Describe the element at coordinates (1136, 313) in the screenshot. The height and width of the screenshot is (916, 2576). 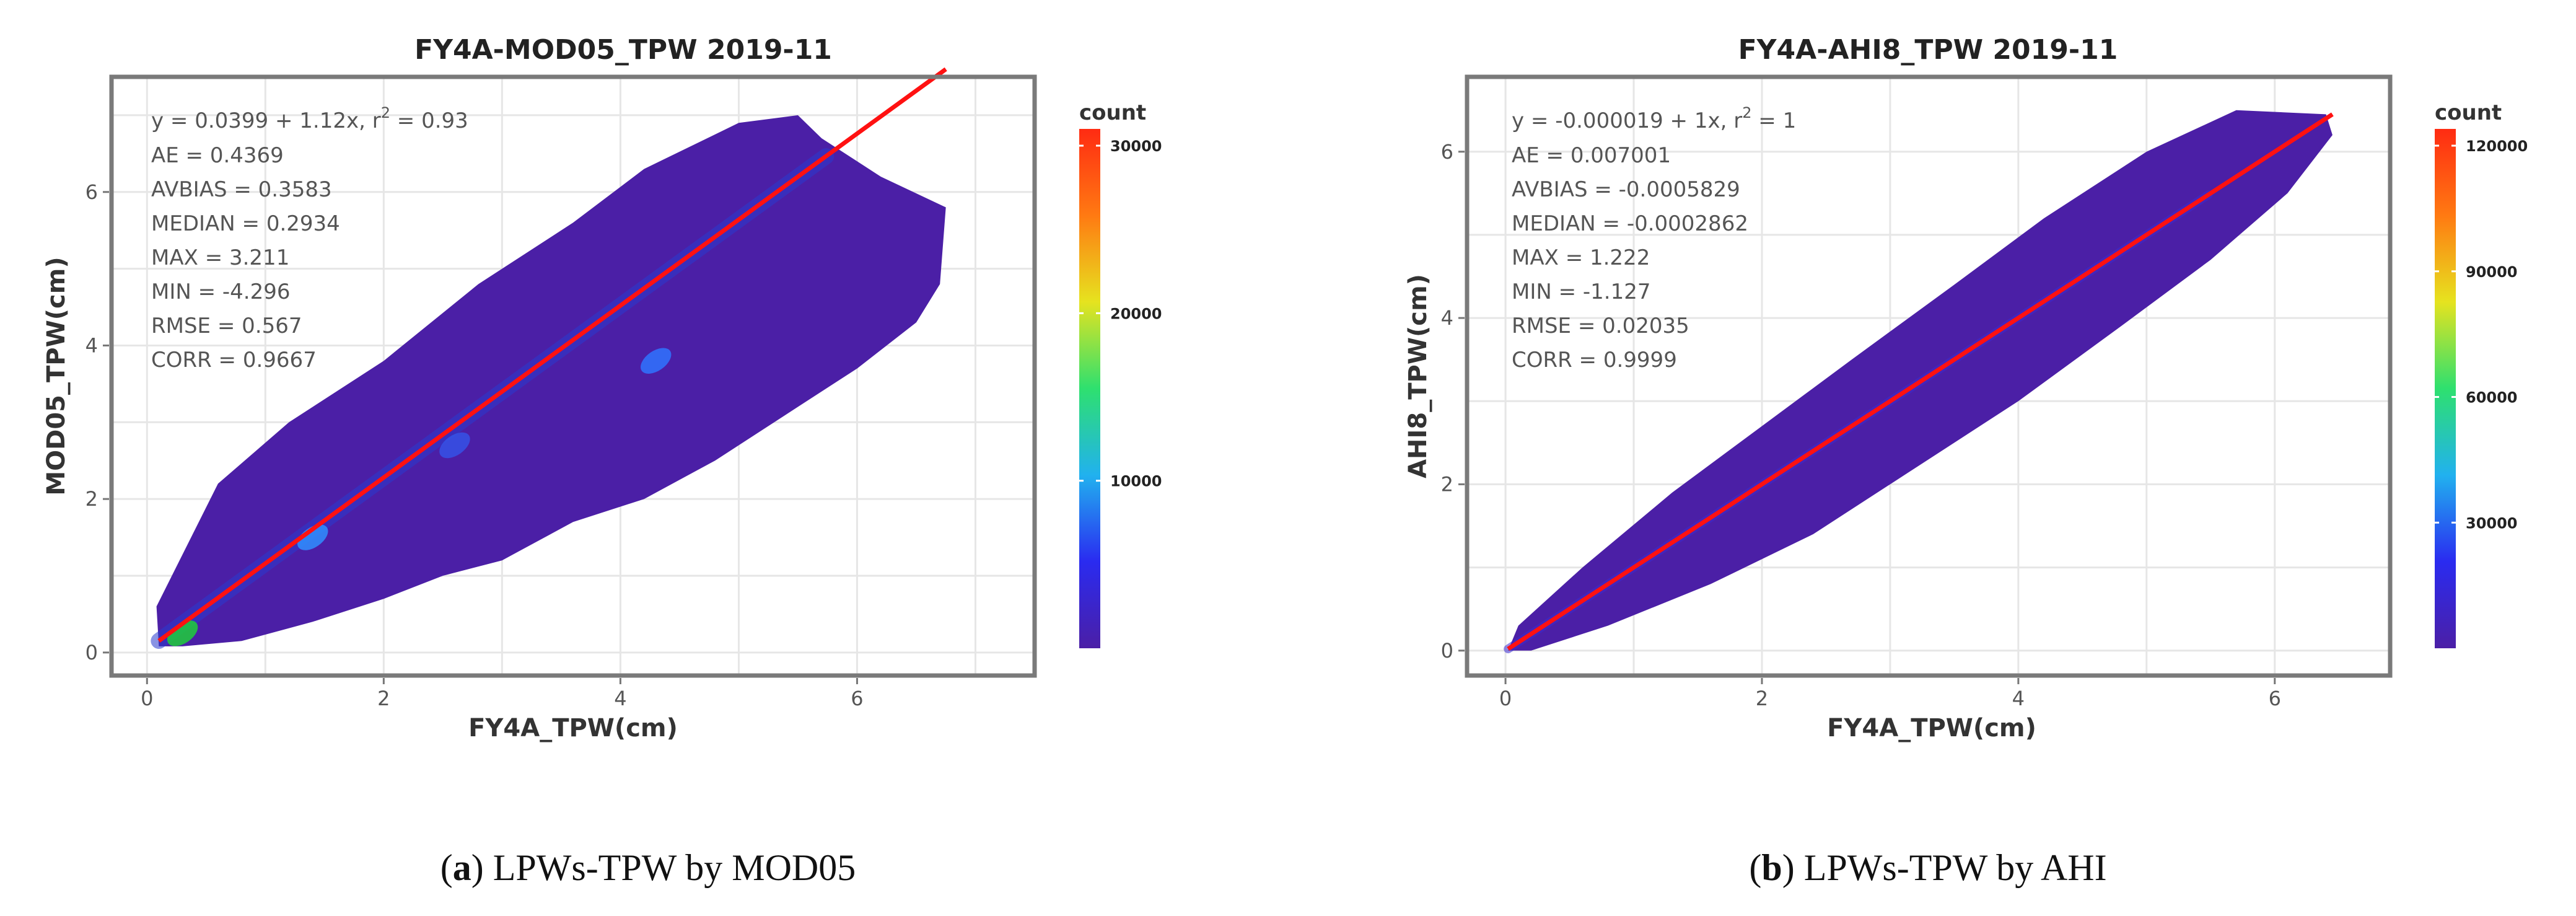
I see `legend-tick-label: 20000` at that location.